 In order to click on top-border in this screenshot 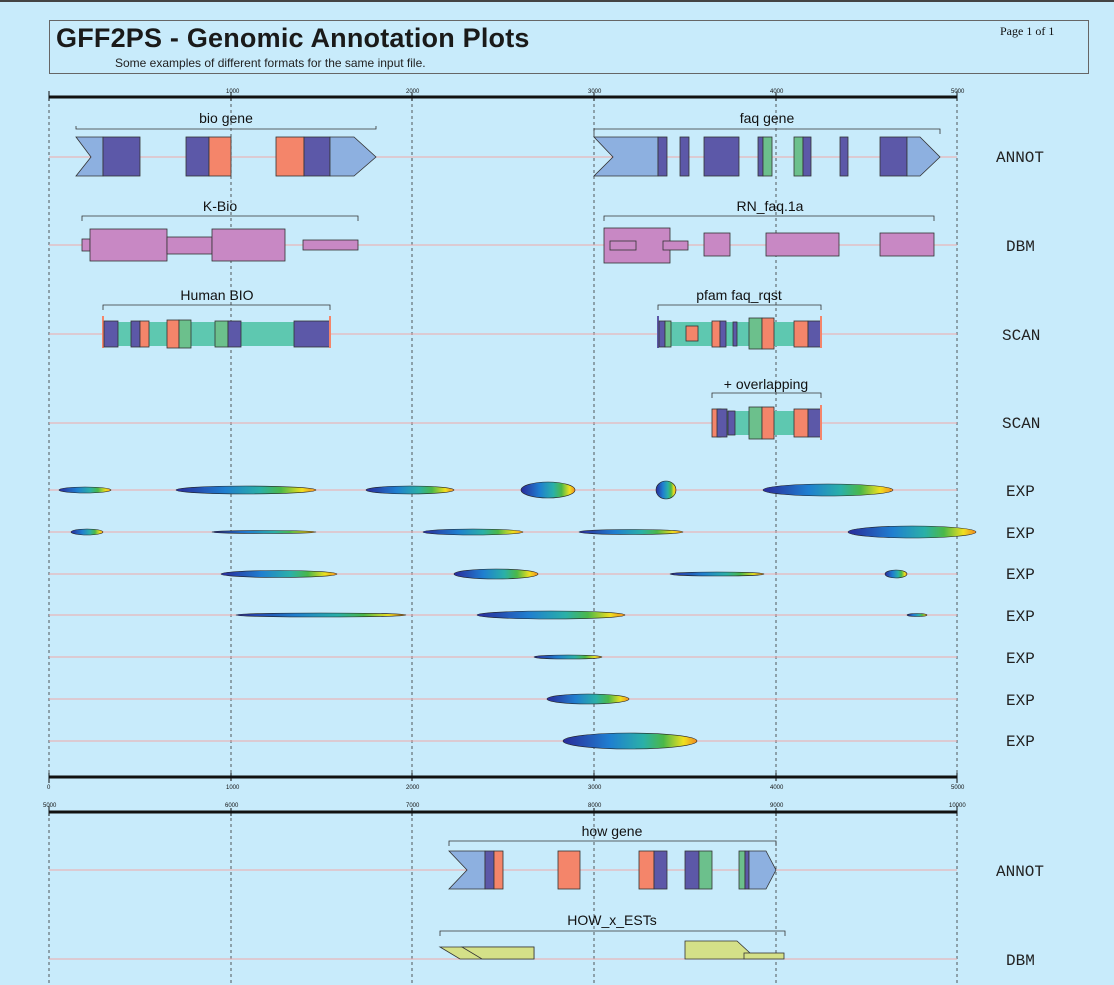, I will do `click(557, 1)`.